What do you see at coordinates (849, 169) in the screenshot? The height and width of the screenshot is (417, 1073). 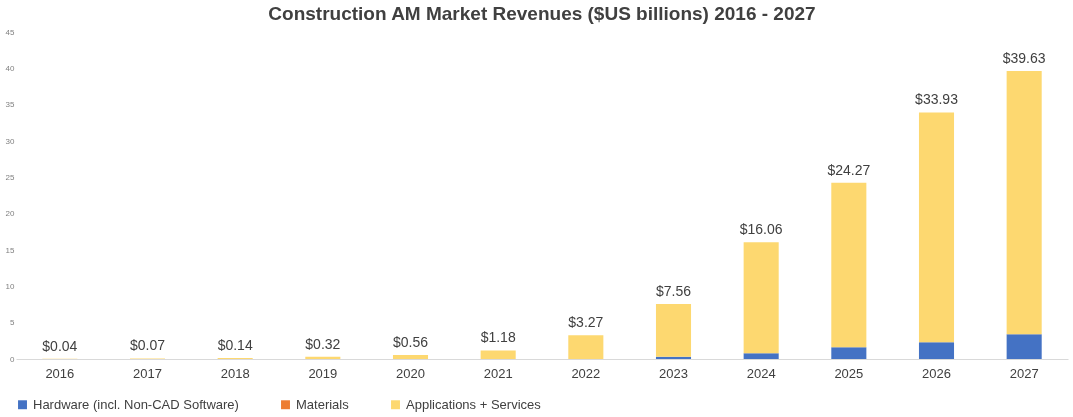 I see `total-label: $24.27` at bounding box center [849, 169].